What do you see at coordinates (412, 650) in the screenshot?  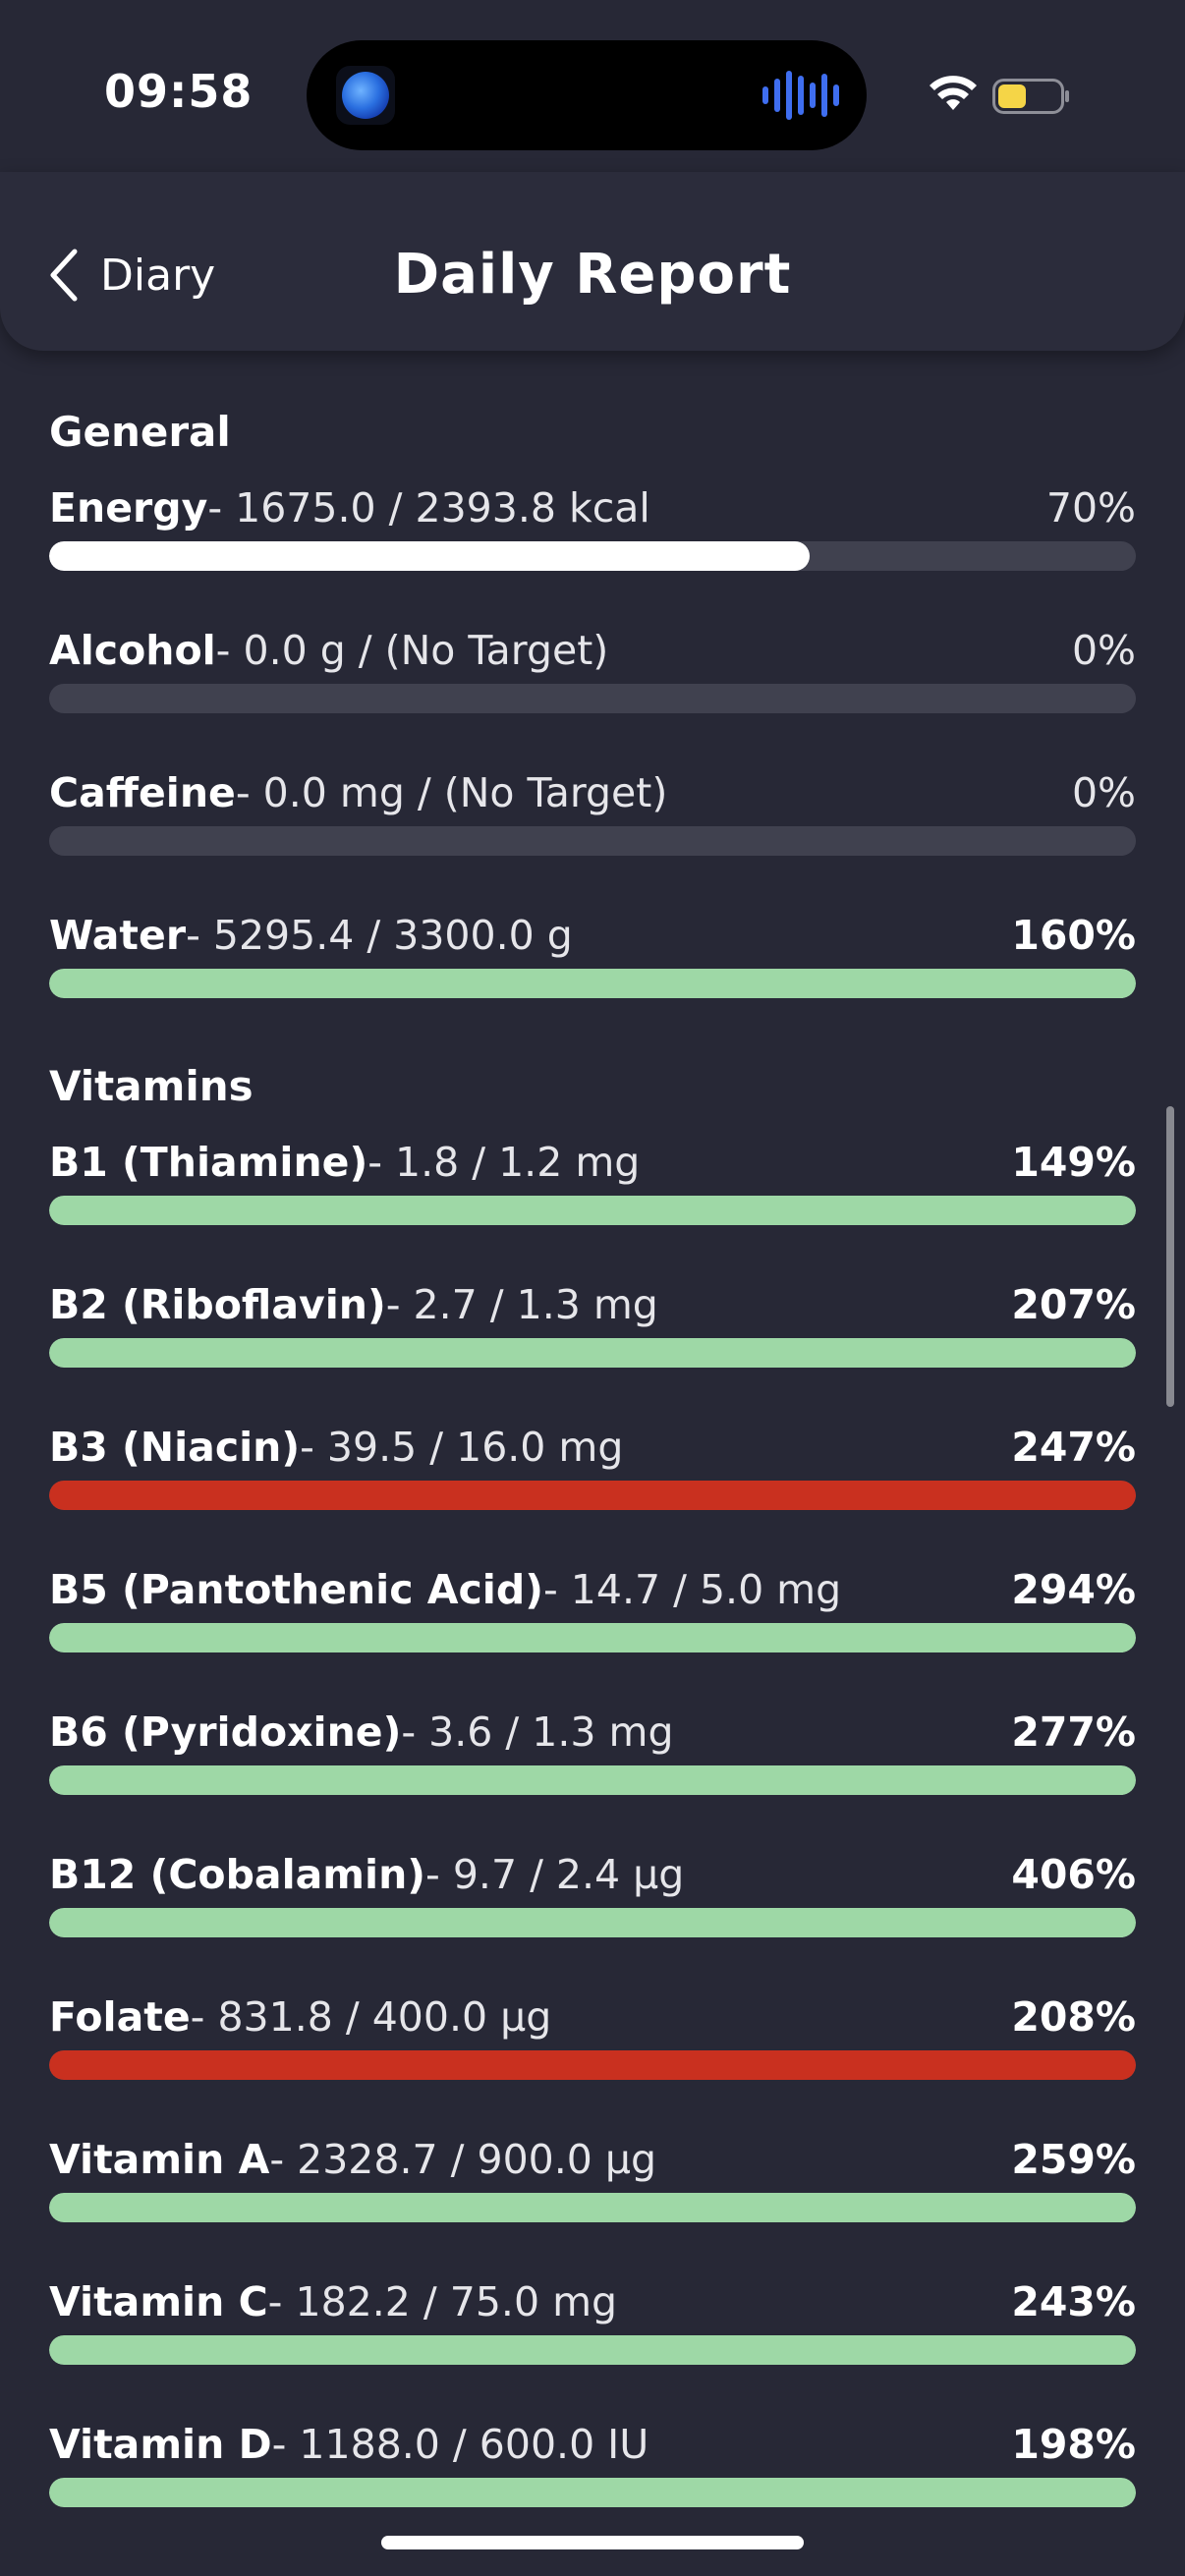 I see `nutrient-amount: - 0.0 g / (No Target)` at bounding box center [412, 650].